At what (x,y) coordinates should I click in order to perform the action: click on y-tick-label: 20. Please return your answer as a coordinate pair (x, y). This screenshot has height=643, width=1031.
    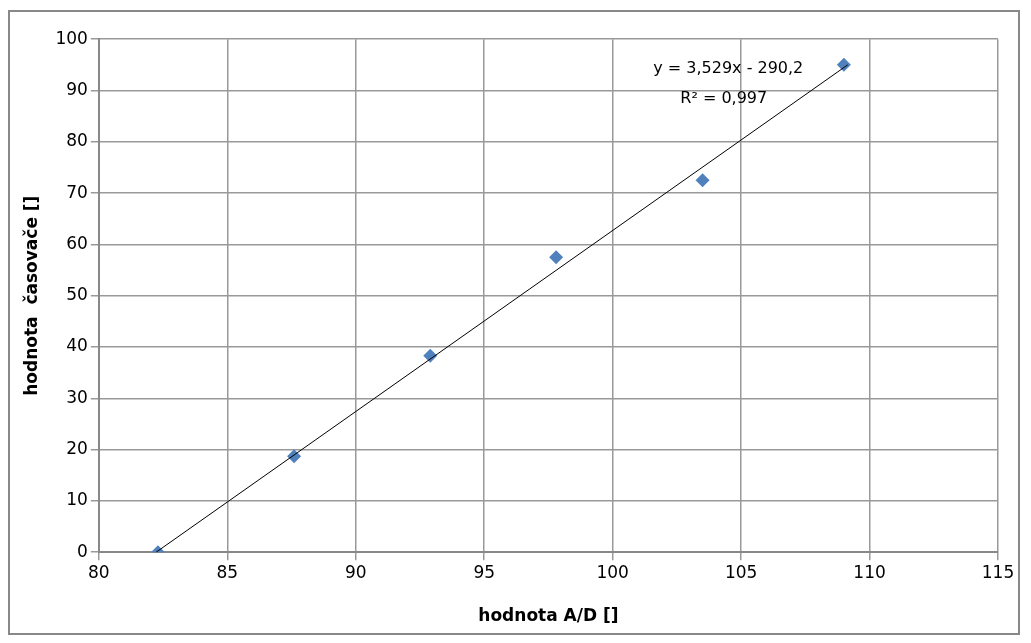
    Looking at the image, I should click on (77, 448).